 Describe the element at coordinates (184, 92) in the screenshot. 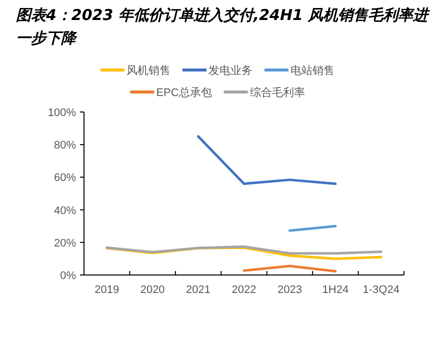

I see `legend-label: EPC总承包` at that location.